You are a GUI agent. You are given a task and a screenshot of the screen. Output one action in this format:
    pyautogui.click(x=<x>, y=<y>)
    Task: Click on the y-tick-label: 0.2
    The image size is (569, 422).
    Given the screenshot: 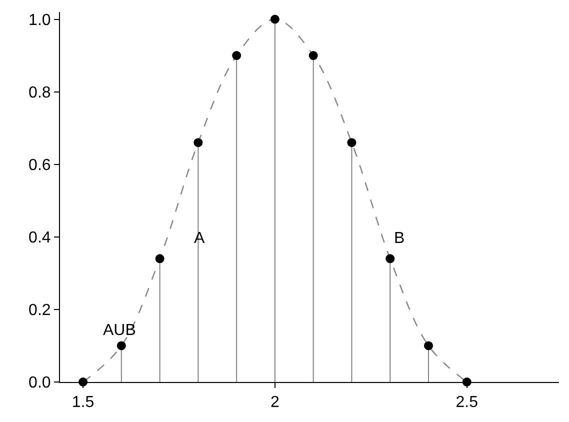 What is the action you would take?
    pyautogui.click(x=39, y=311)
    